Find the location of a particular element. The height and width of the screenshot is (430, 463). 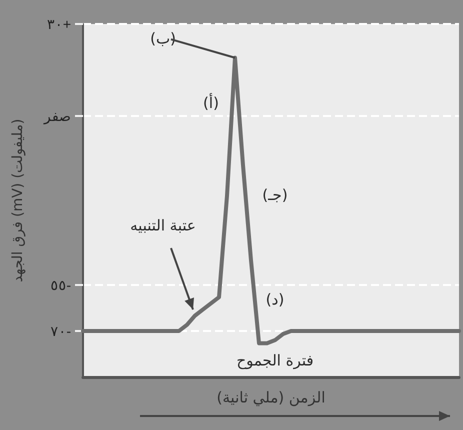

annotation: (ب) is located at coordinates (163, 38).